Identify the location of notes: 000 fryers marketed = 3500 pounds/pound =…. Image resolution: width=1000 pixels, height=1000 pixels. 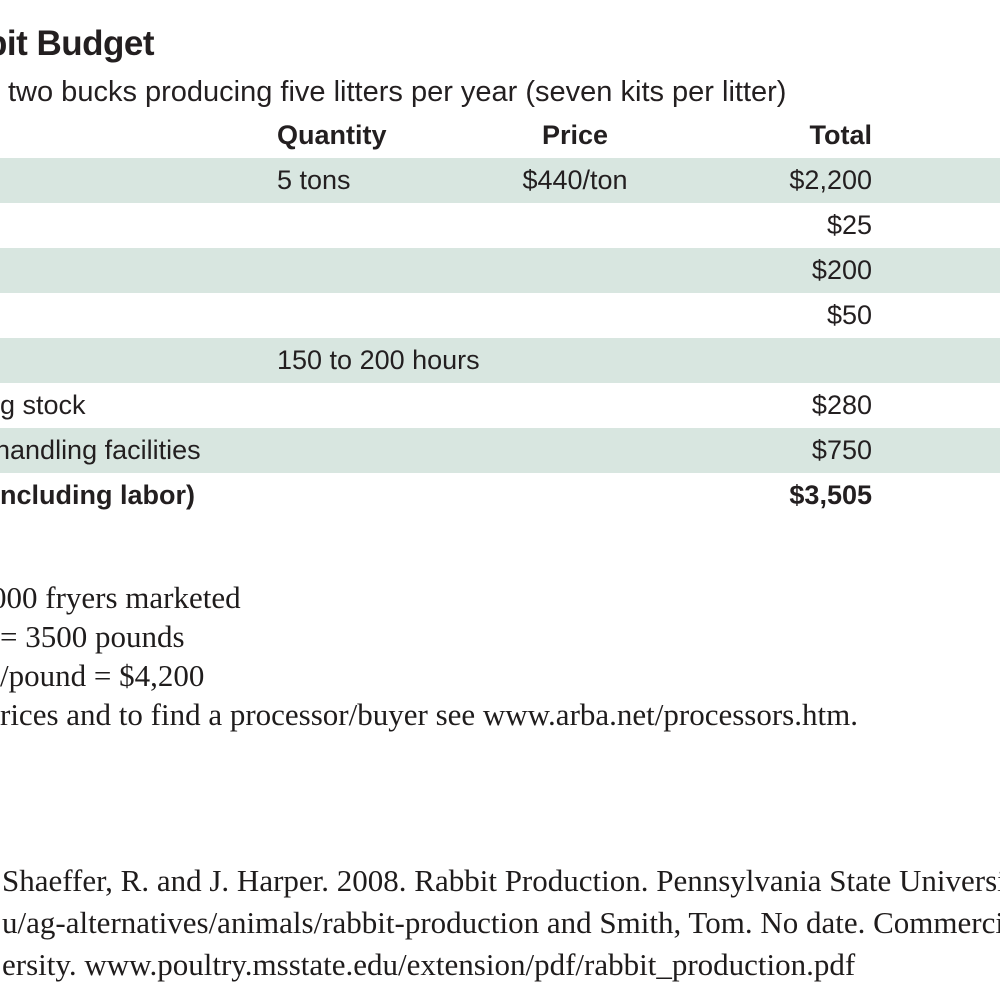
(429, 656).